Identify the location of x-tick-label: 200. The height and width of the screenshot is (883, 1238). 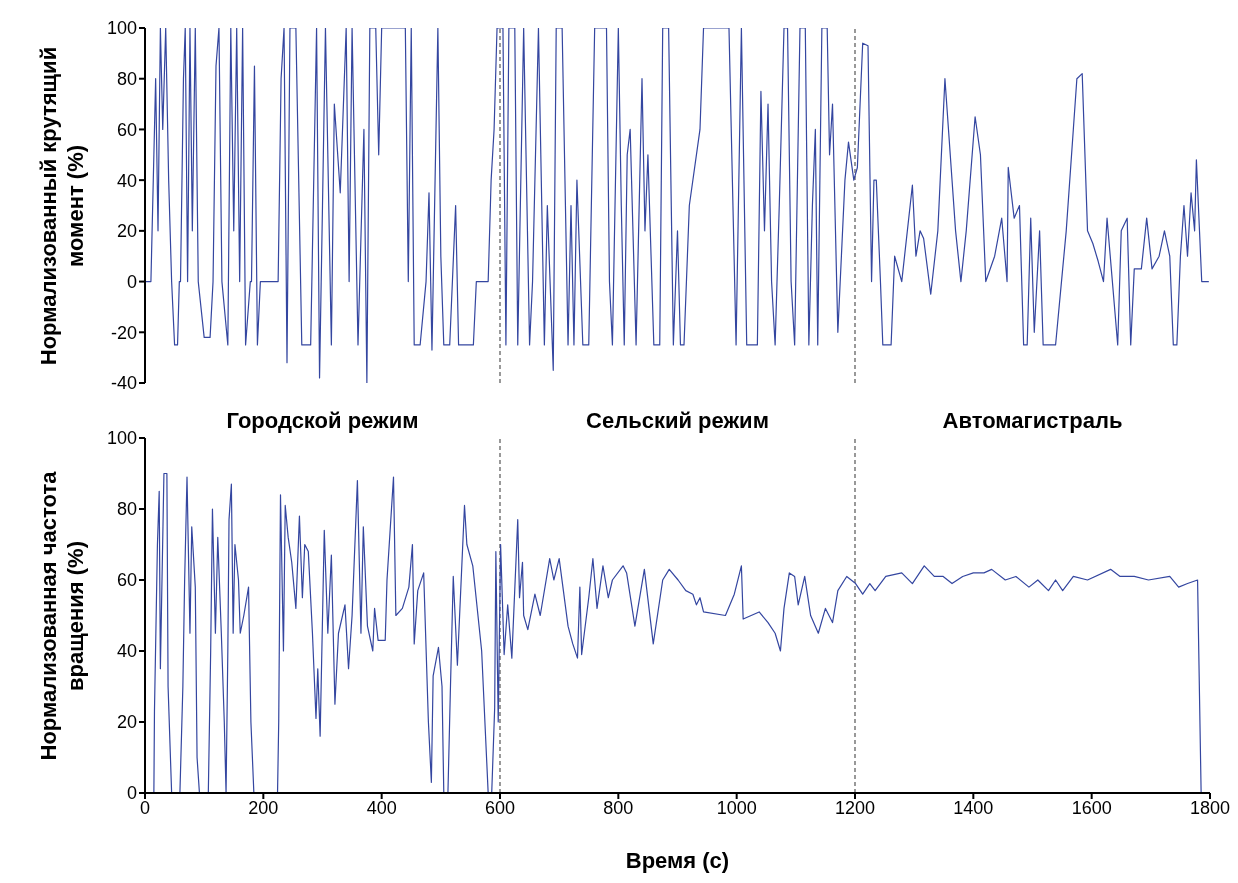
(263, 807).